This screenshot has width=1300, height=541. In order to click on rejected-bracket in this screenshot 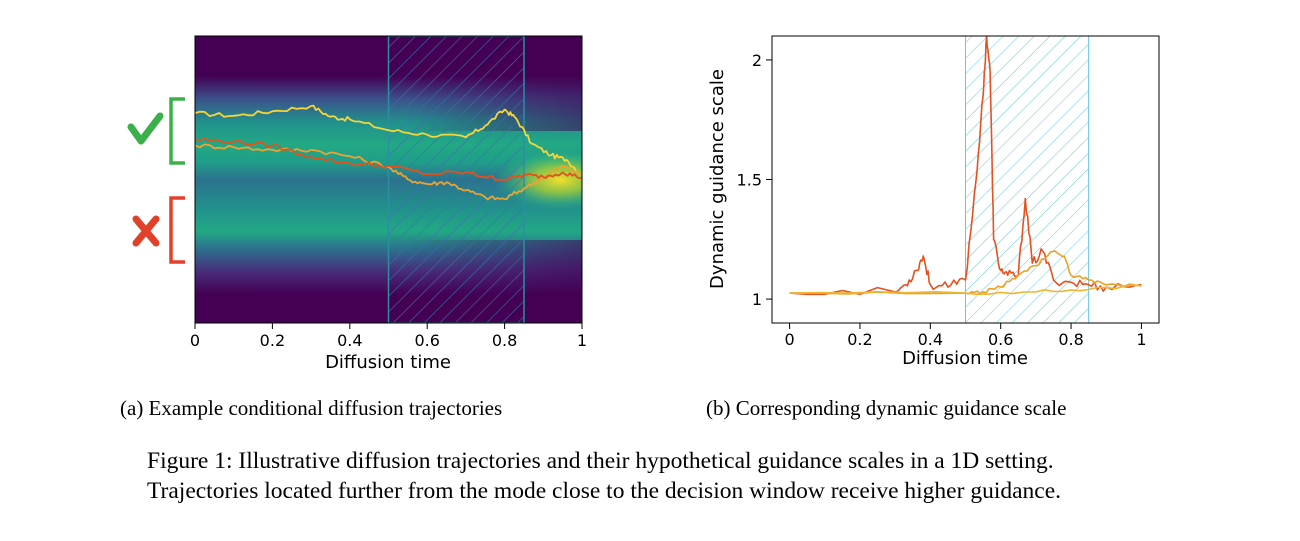, I will do `click(177, 230)`.